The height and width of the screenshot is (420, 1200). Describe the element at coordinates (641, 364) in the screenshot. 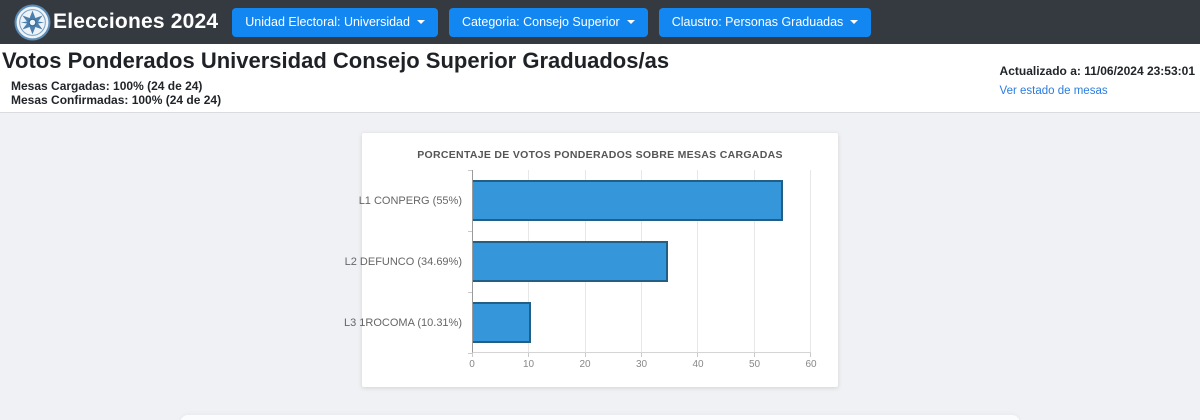

I see `x-tick-label: 30` at that location.